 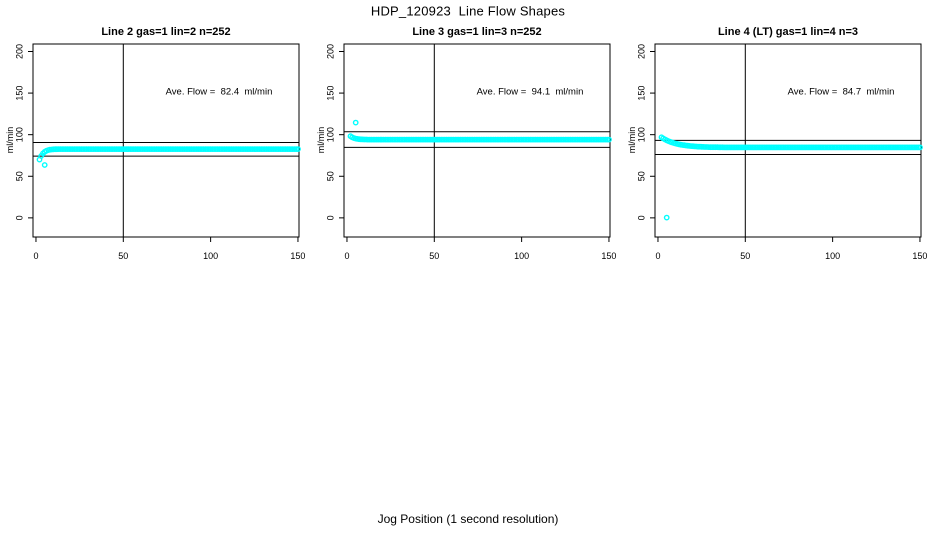 What do you see at coordinates (790, 177) in the screenshot?
I see `panel-3-series` at bounding box center [790, 177].